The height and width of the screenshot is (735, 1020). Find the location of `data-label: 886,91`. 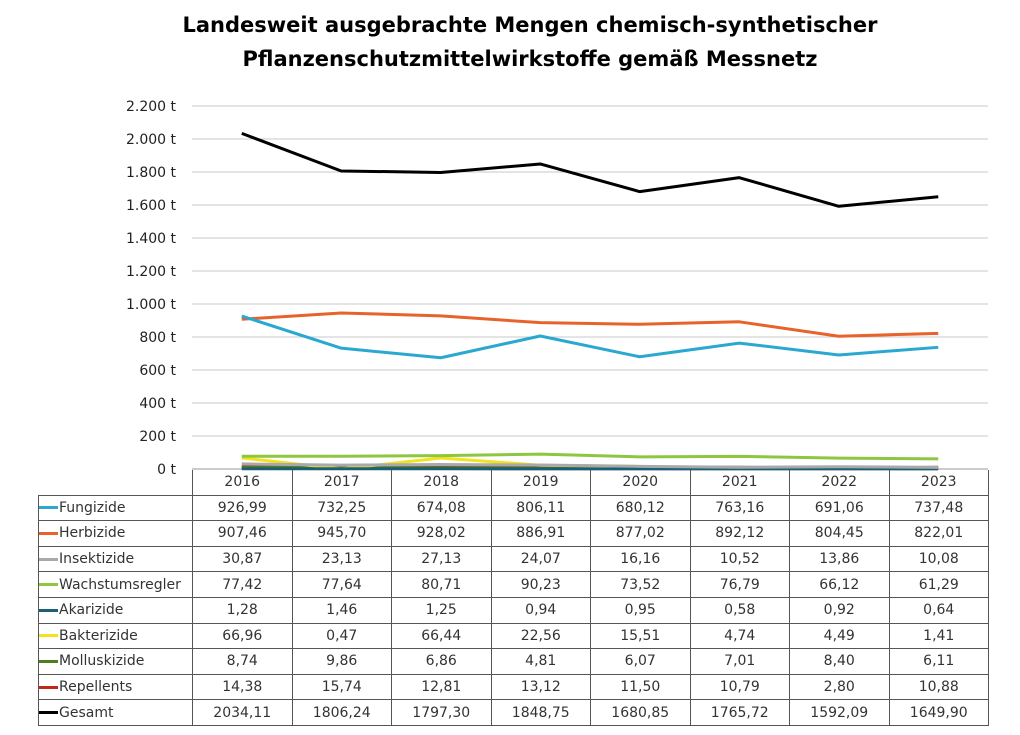

data-label: 886,91 is located at coordinates (540, 533).